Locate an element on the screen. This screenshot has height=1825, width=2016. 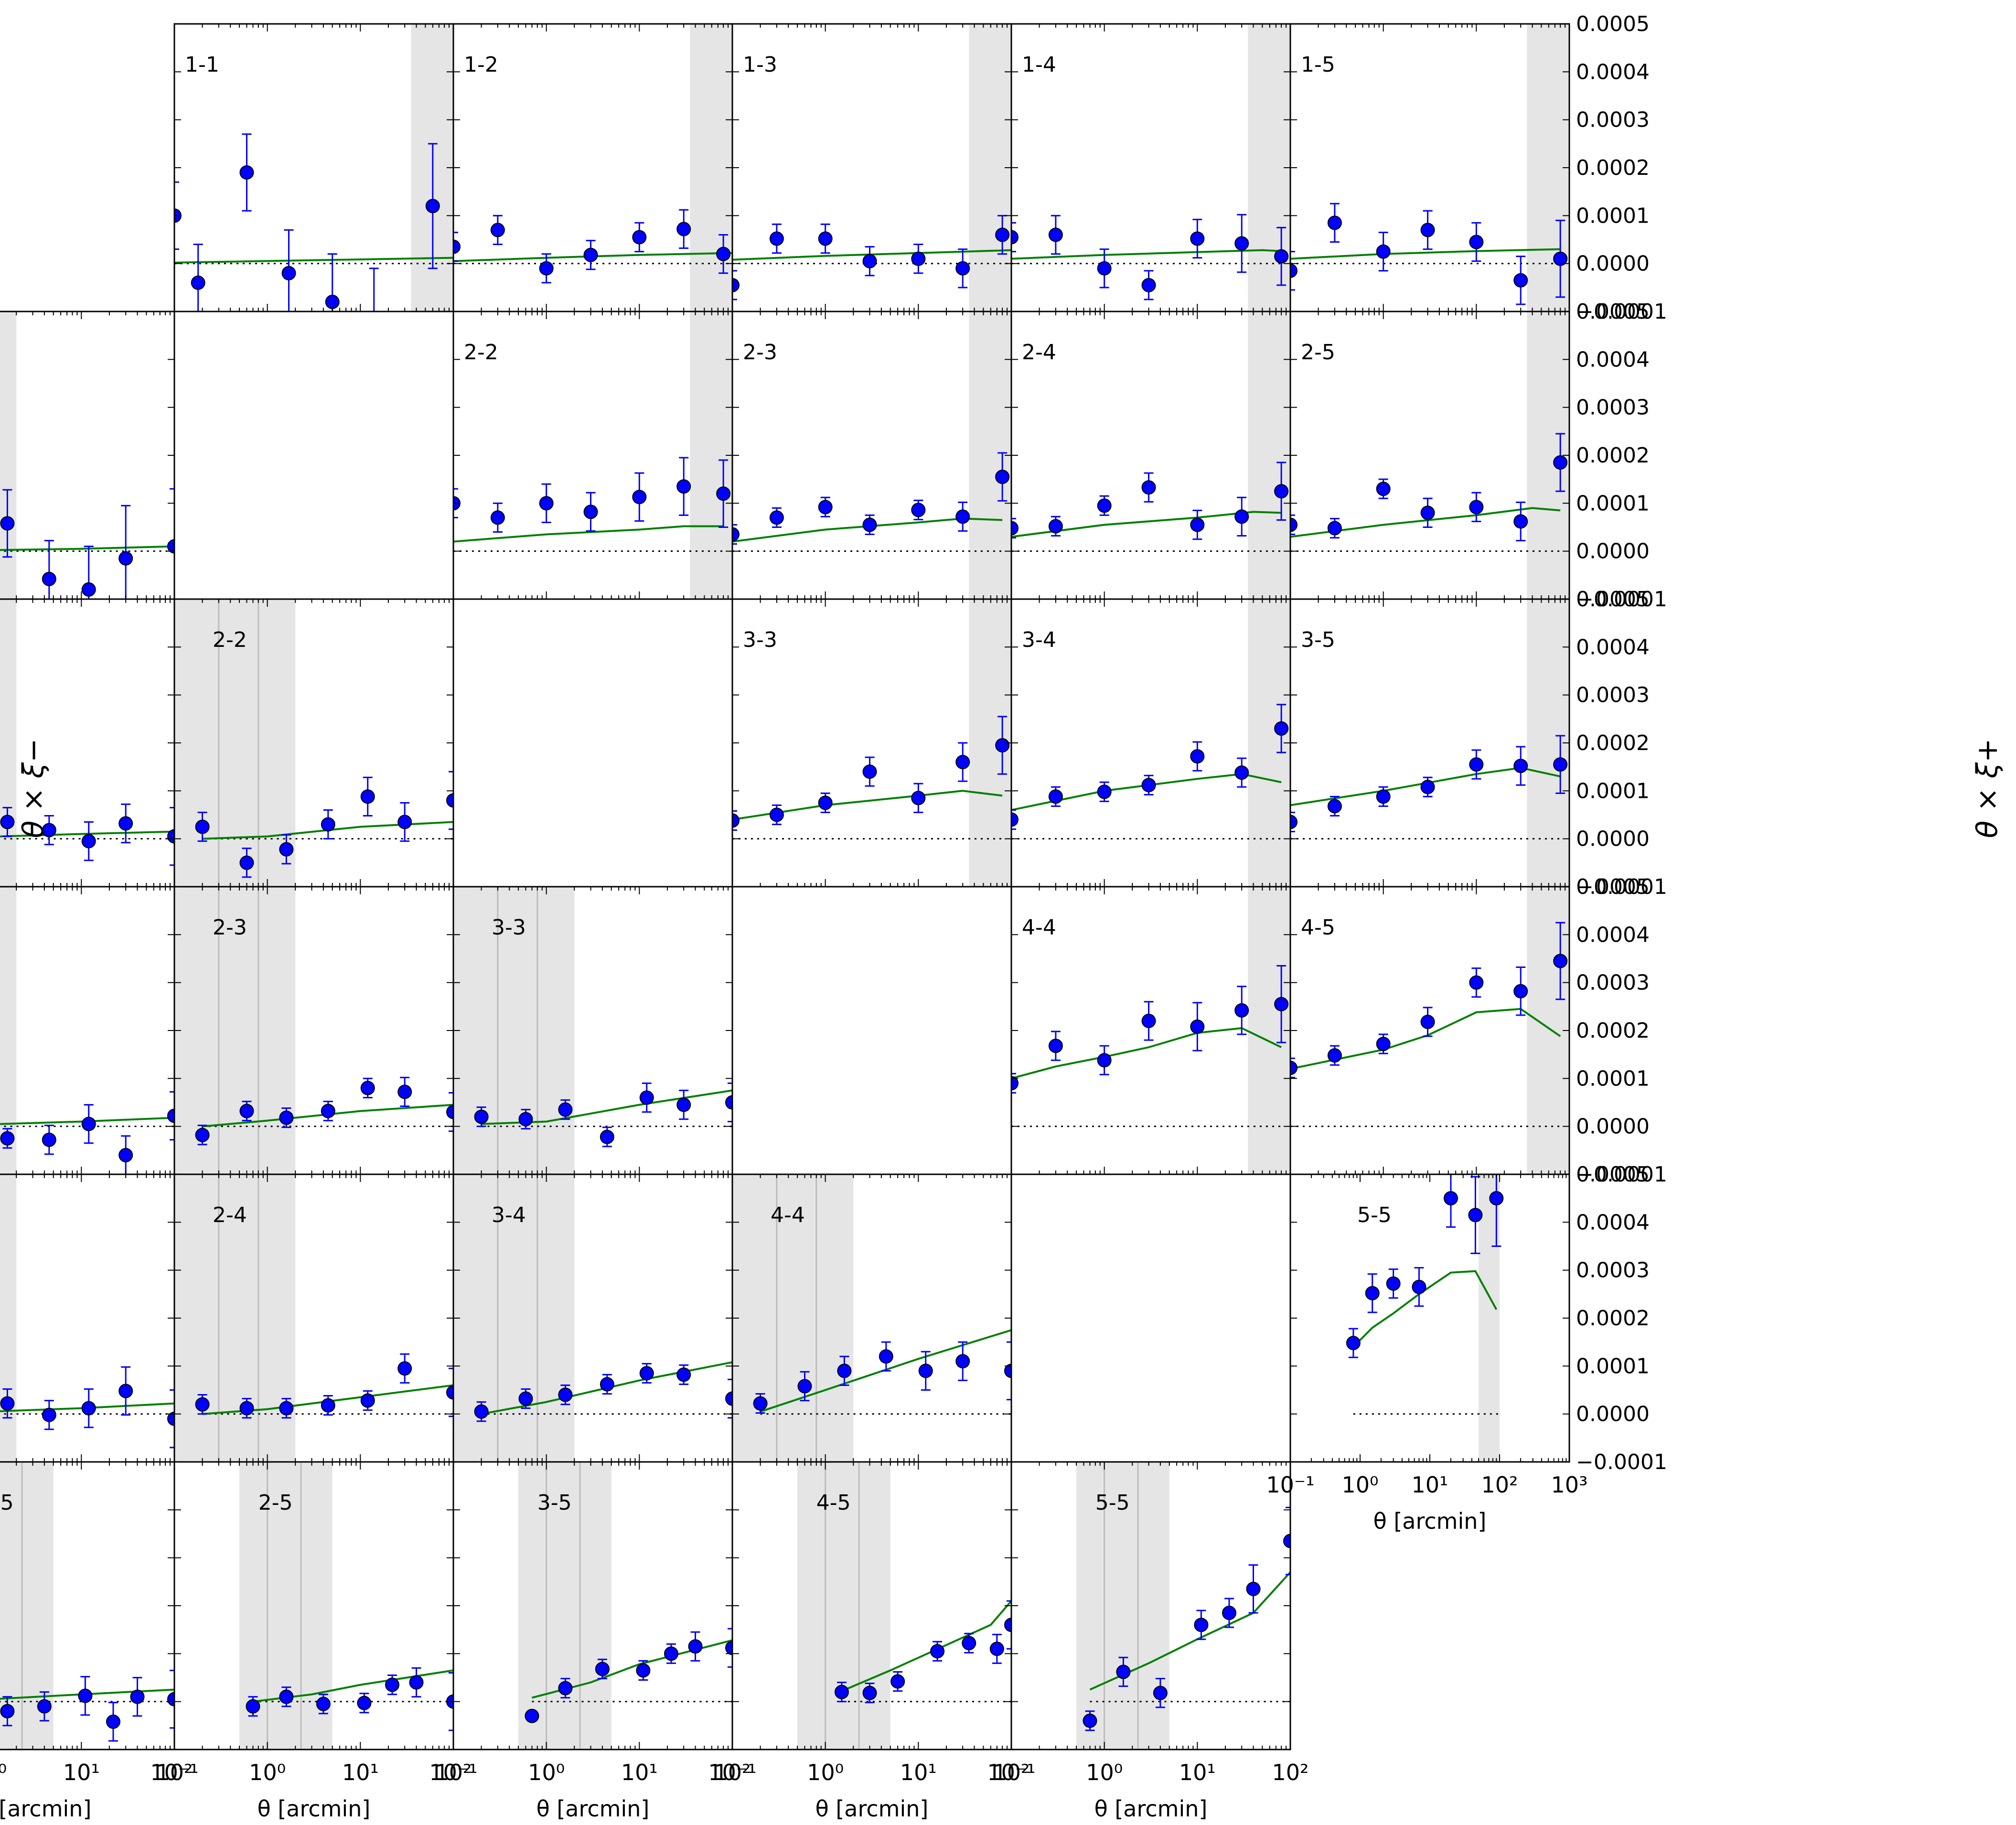
x-tick-label: 10¹ is located at coordinates (82, 1772).